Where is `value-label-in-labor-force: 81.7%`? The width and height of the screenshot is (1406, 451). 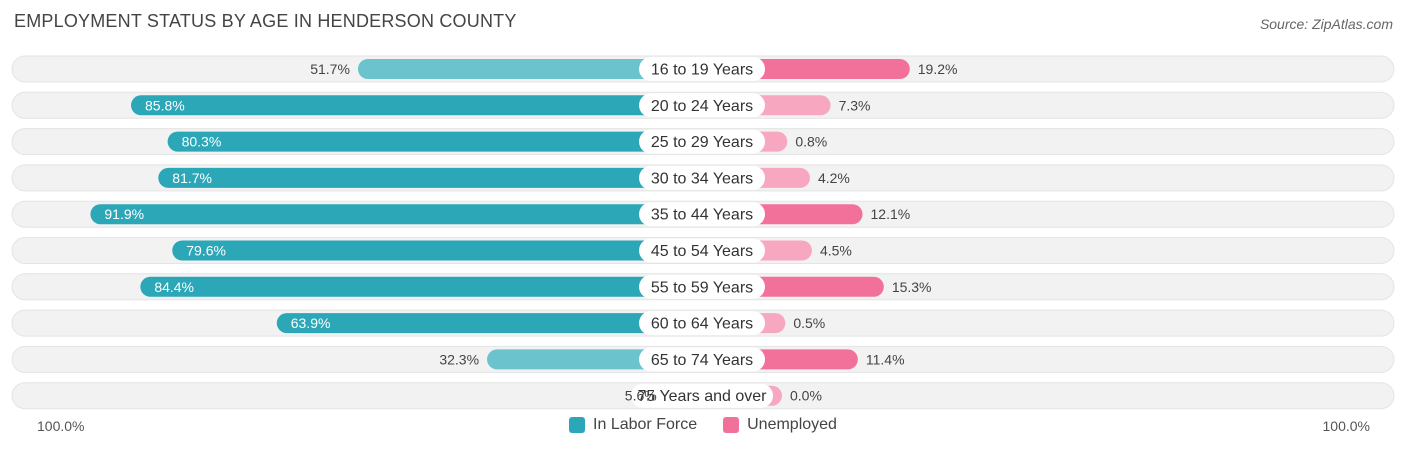 value-label-in-labor-force: 81.7% is located at coordinates (192, 178).